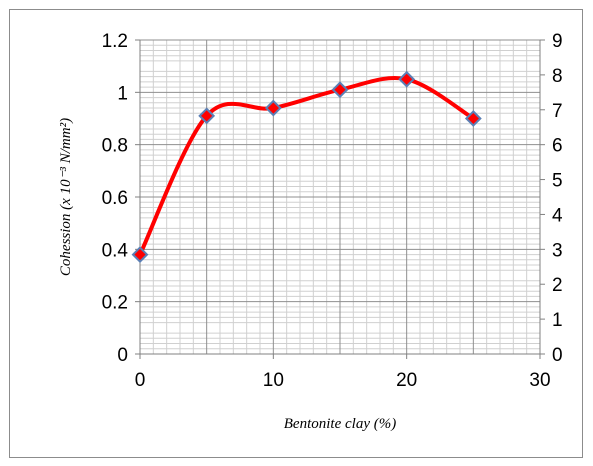 The image size is (593, 466). What do you see at coordinates (557, 355) in the screenshot?
I see `y2-tick-label: 0` at bounding box center [557, 355].